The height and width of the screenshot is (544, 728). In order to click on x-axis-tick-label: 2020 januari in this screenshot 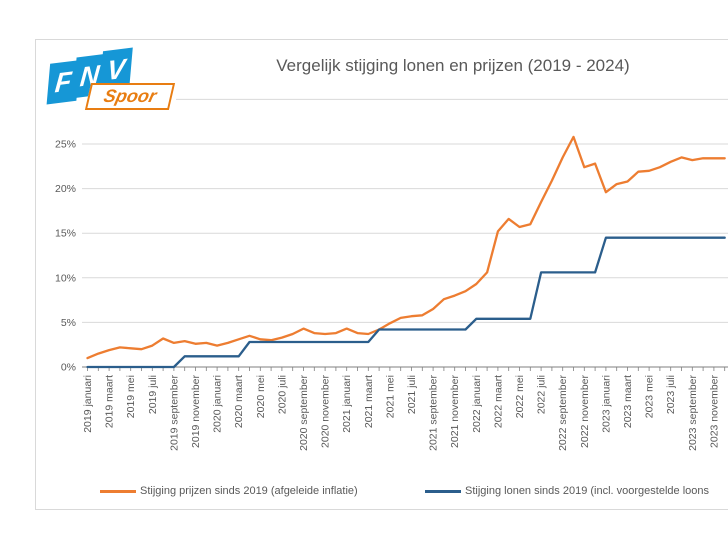, I will do `click(218, 404)`.